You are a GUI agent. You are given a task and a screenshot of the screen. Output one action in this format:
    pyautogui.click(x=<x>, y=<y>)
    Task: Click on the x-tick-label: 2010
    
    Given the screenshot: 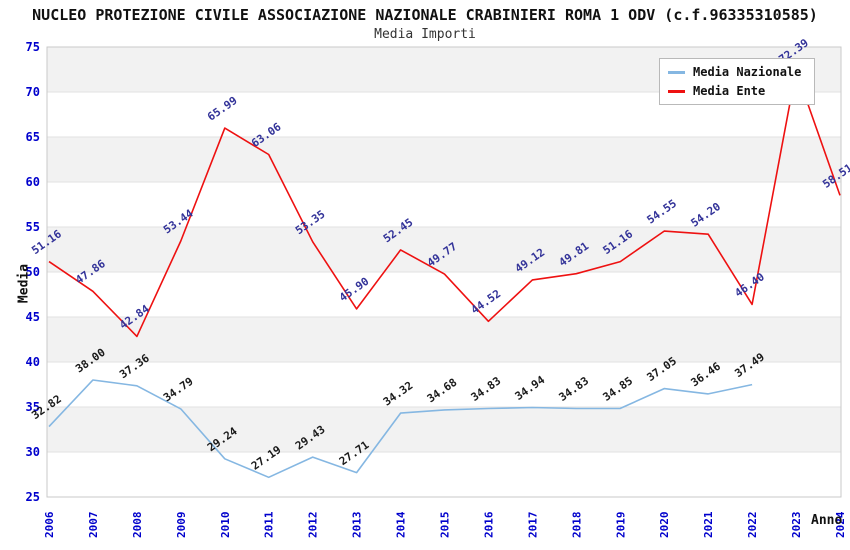 What is the action you would take?
    pyautogui.click(x=225, y=525)
    